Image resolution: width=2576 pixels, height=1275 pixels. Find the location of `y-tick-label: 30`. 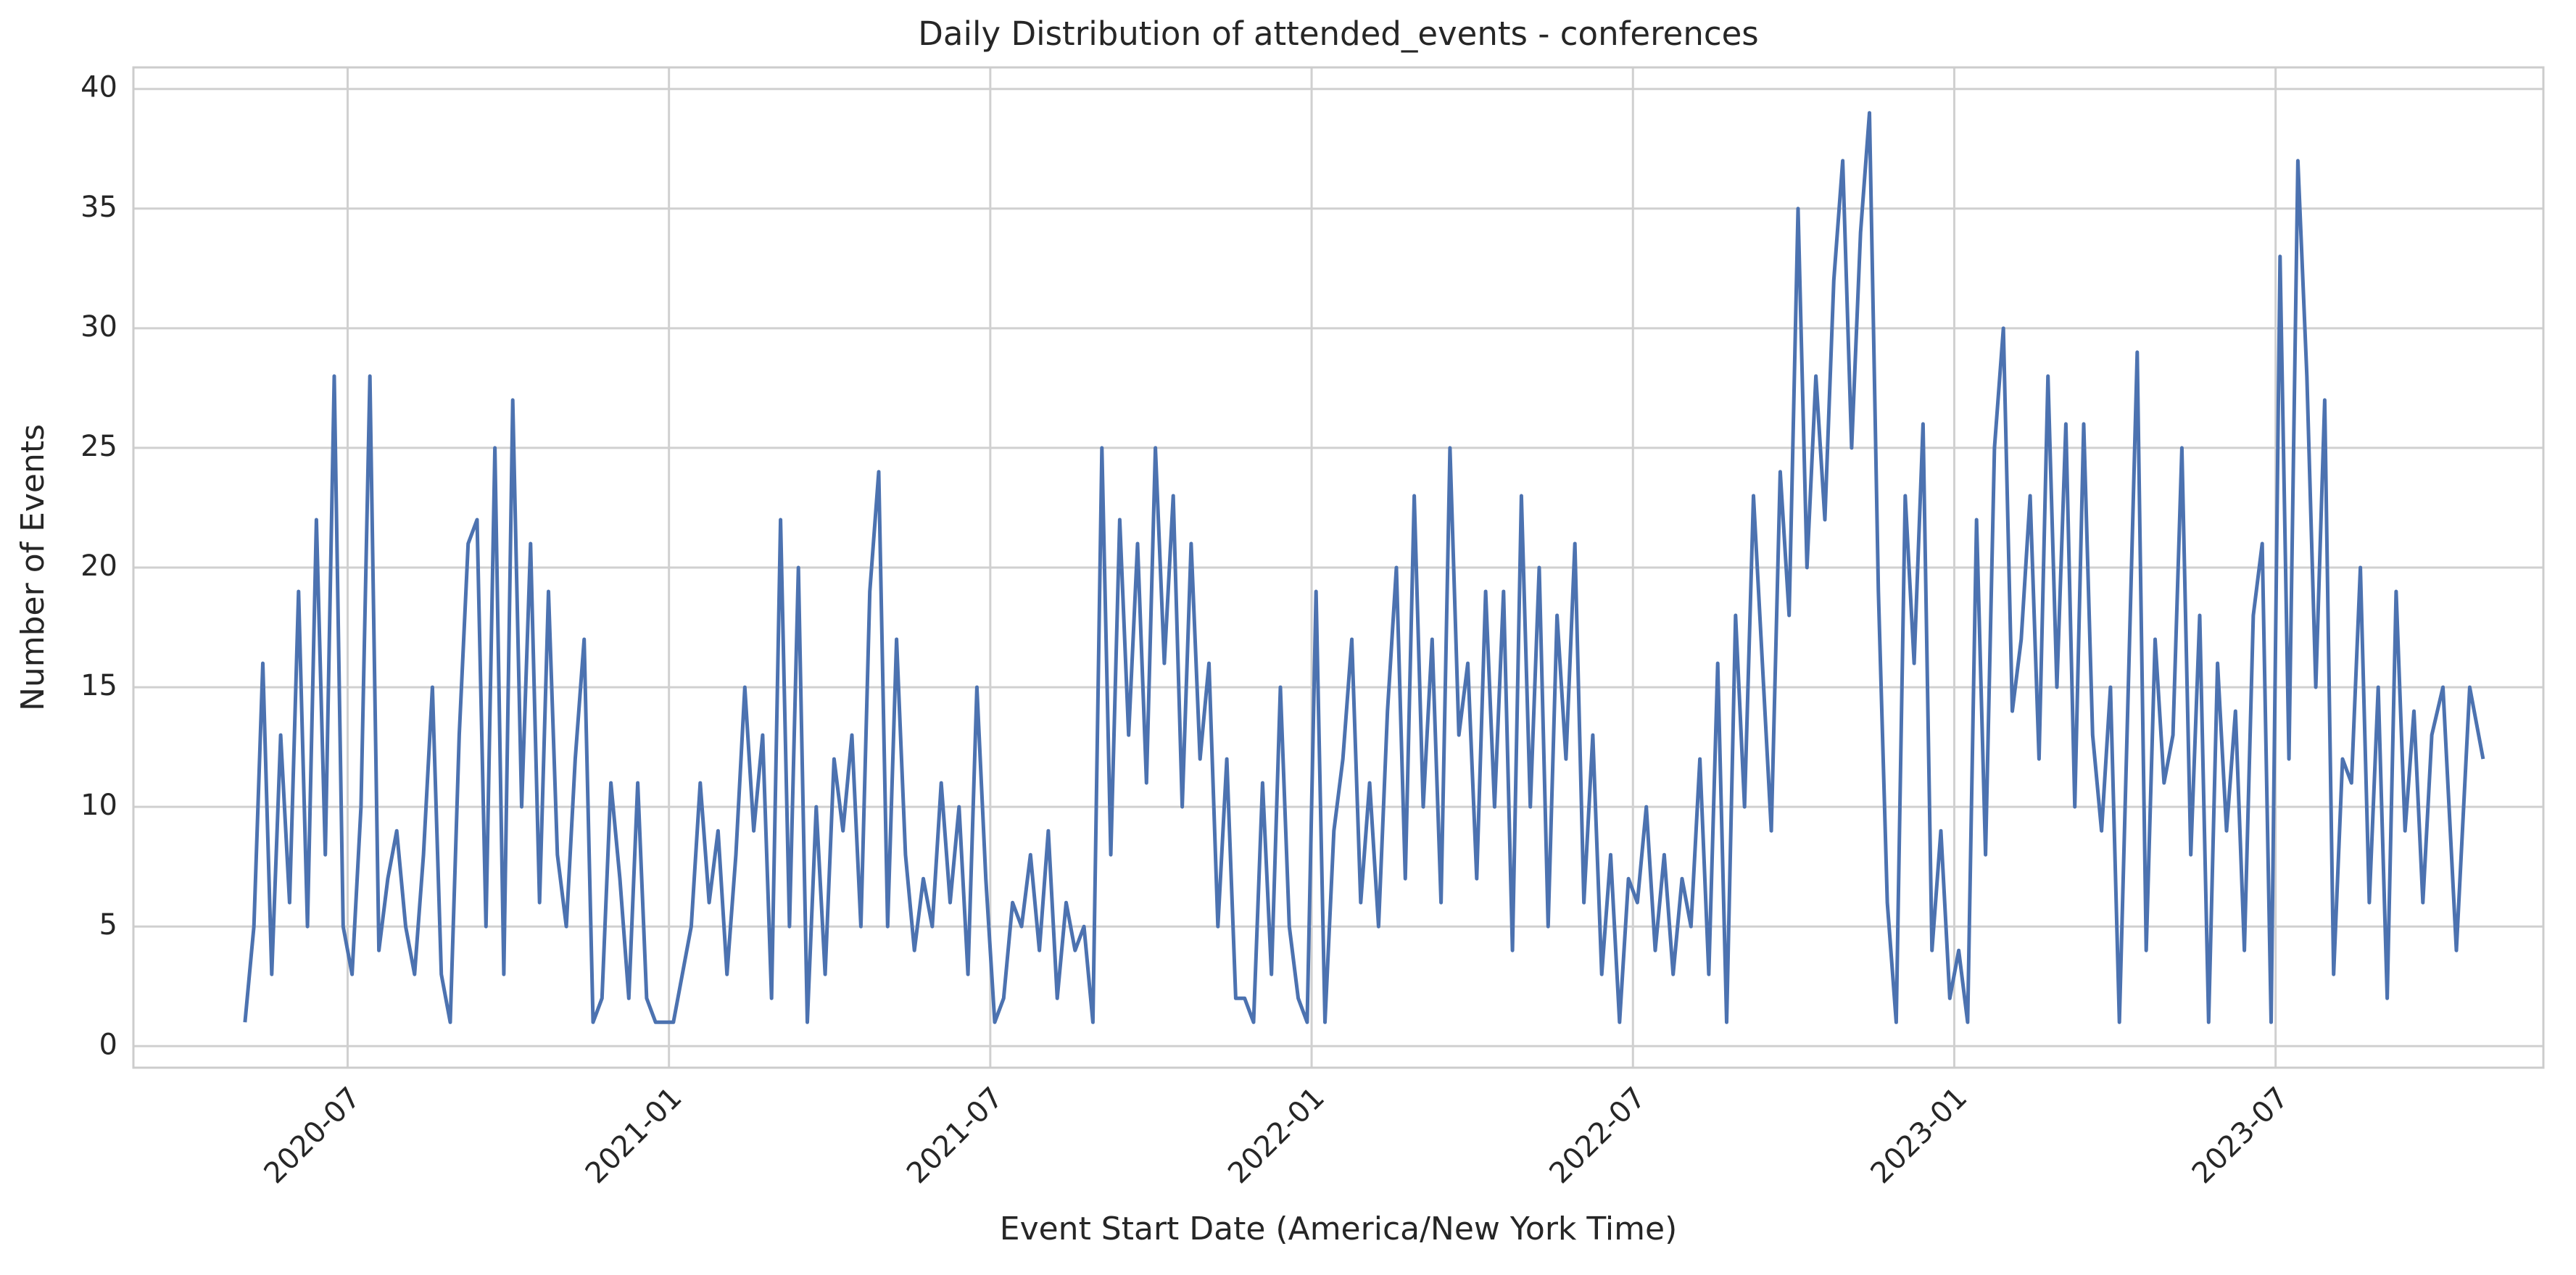

y-tick-label: 30 is located at coordinates (99, 327).